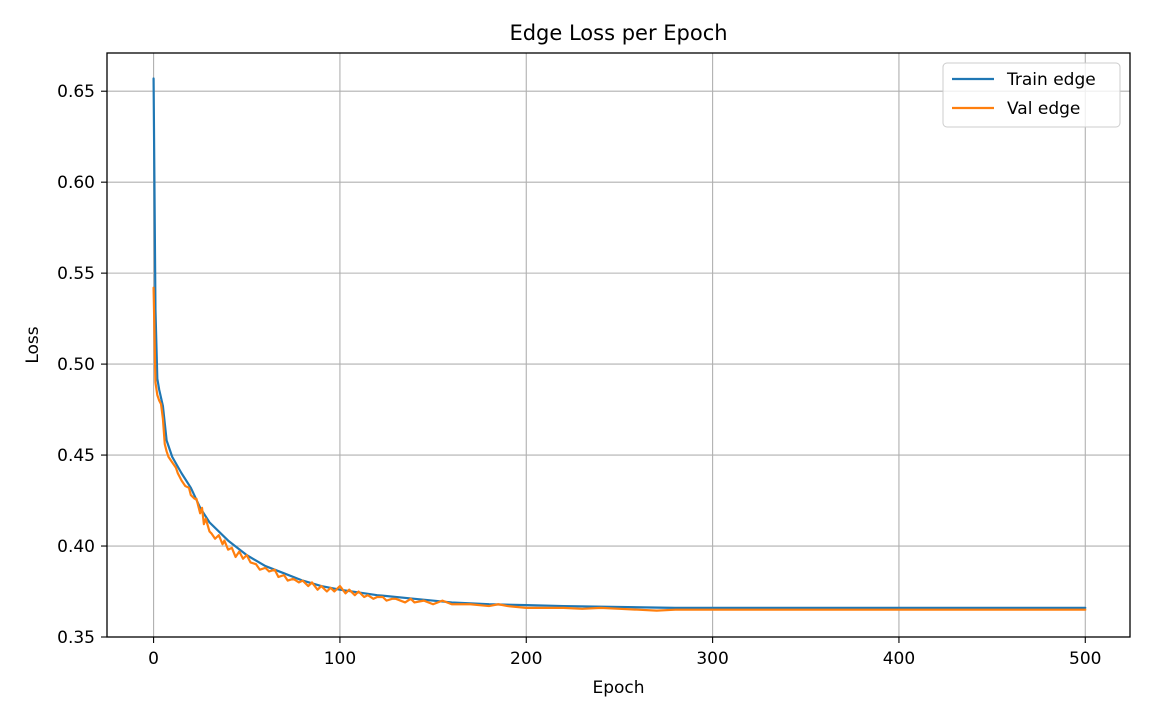  I want to click on x-tick-label: 500, so click(1085, 659).